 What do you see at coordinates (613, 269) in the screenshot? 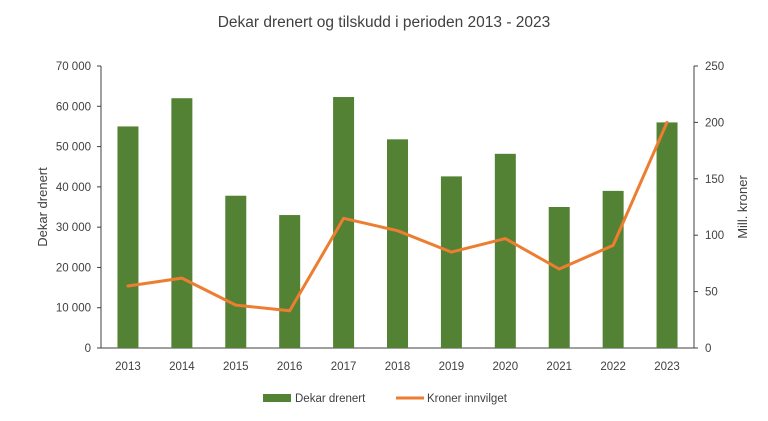
I see `bar-2022` at bounding box center [613, 269].